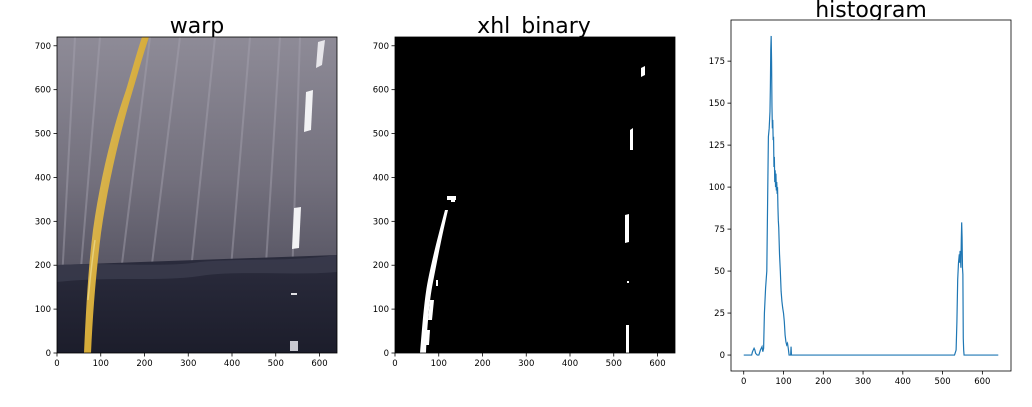  What do you see at coordinates (657, 364) in the screenshot?
I see `binary-x-tick-label: 600` at bounding box center [657, 364].